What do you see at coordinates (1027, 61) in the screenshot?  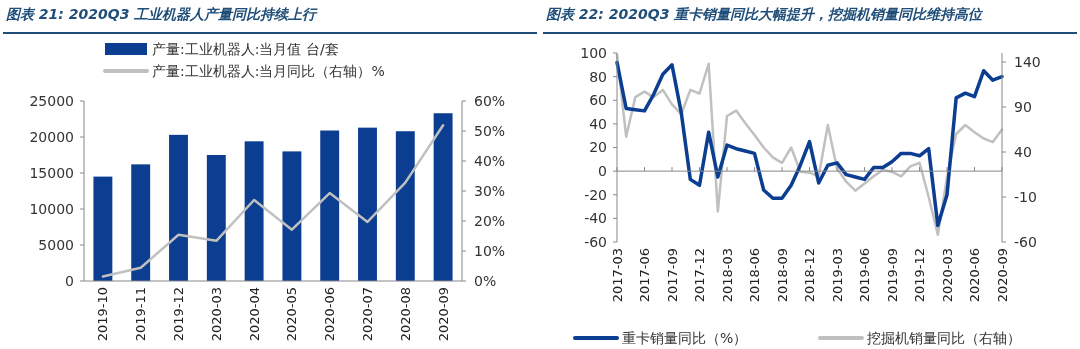 I see `y2-tick-label: 140` at bounding box center [1027, 61].